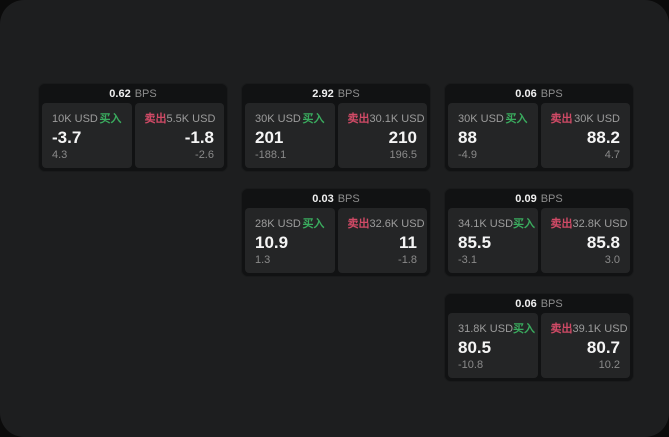  I want to click on sell-size: 32.6K USD, so click(397, 224).